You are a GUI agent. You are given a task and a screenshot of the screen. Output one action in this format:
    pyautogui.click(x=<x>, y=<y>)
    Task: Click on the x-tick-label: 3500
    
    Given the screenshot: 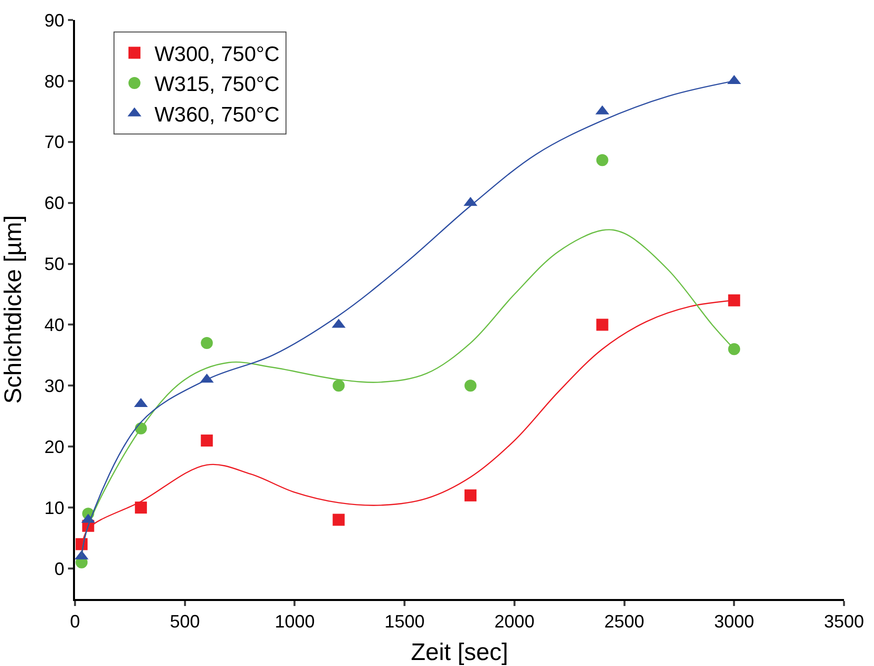 What is the action you would take?
    pyautogui.click(x=844, y=622)
    